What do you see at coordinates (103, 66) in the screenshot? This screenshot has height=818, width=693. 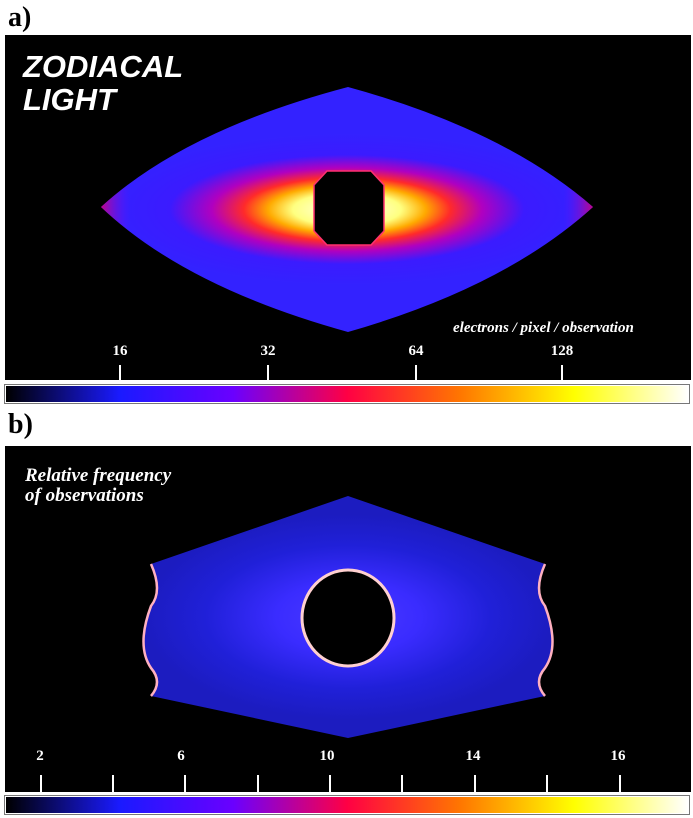 I see `panel-a-title-line-1: ZODIACAL` at bounding box center [103, 66].